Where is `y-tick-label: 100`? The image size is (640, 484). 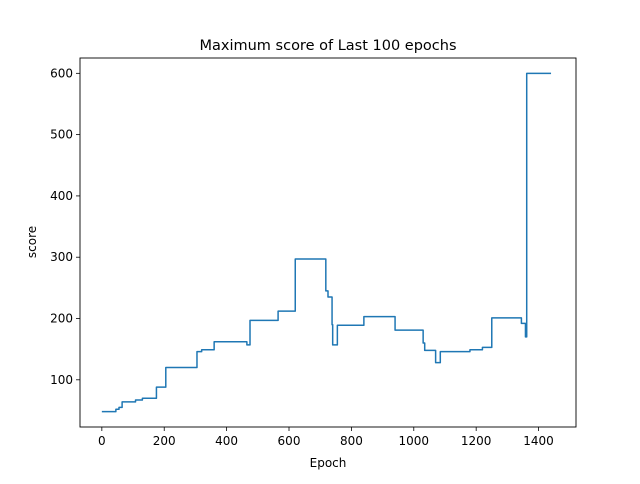 y-tick-label: 100 is located at coordinates (61, 380).